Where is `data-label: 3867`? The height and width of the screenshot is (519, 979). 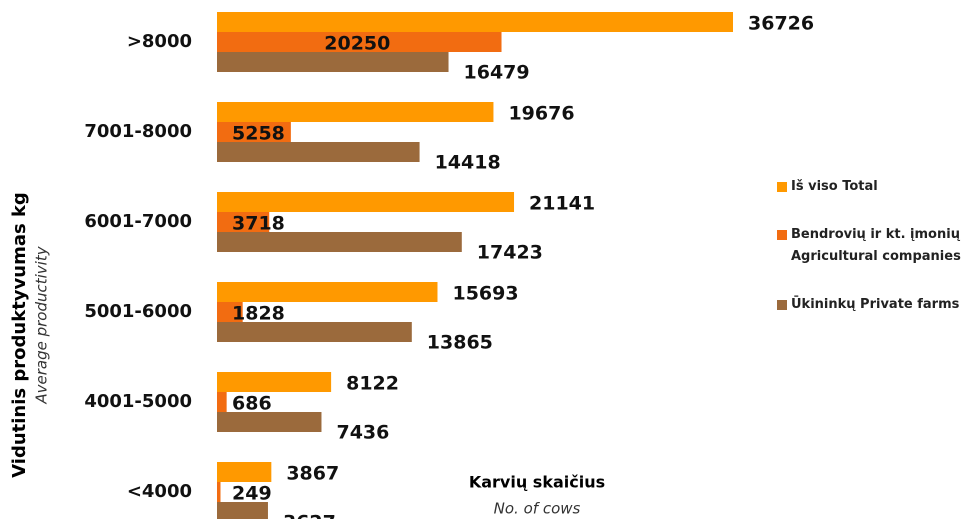 data-label: 3867 is located at coordinates (312, 474).